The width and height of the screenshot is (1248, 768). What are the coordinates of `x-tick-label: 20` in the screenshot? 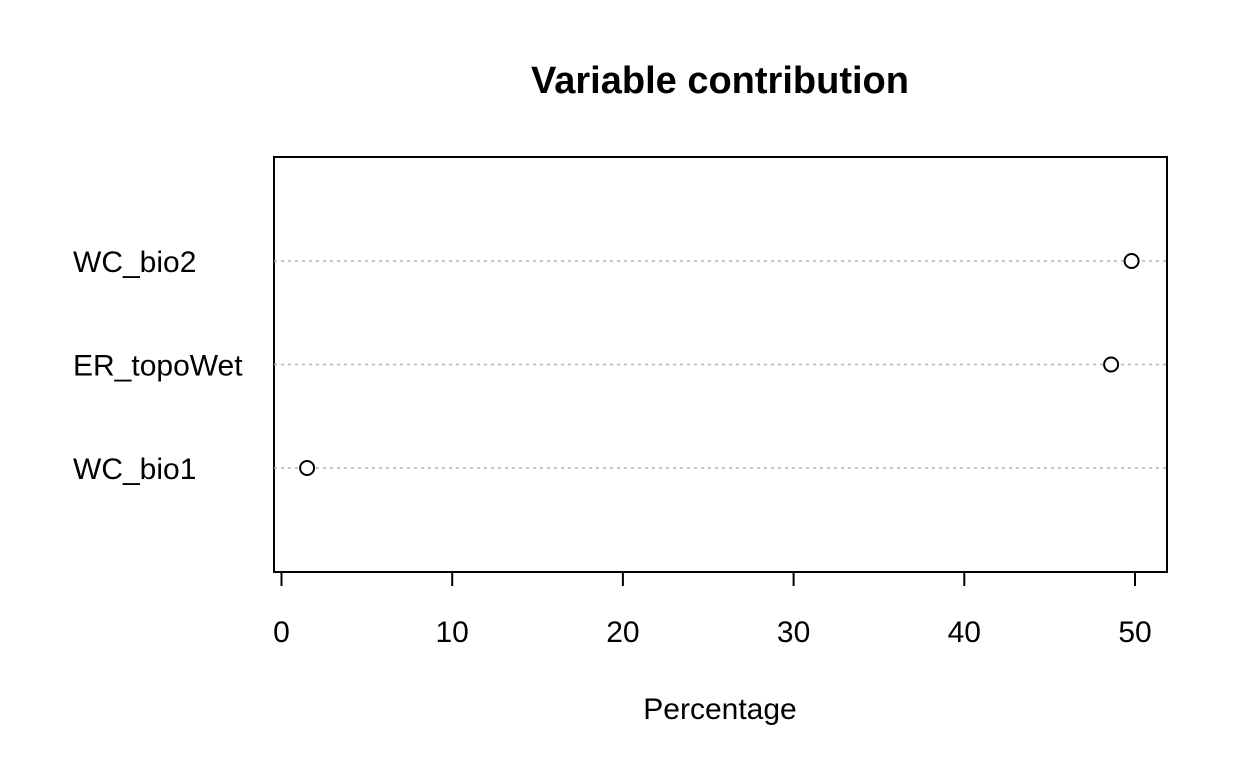 It's located at (622, 632).